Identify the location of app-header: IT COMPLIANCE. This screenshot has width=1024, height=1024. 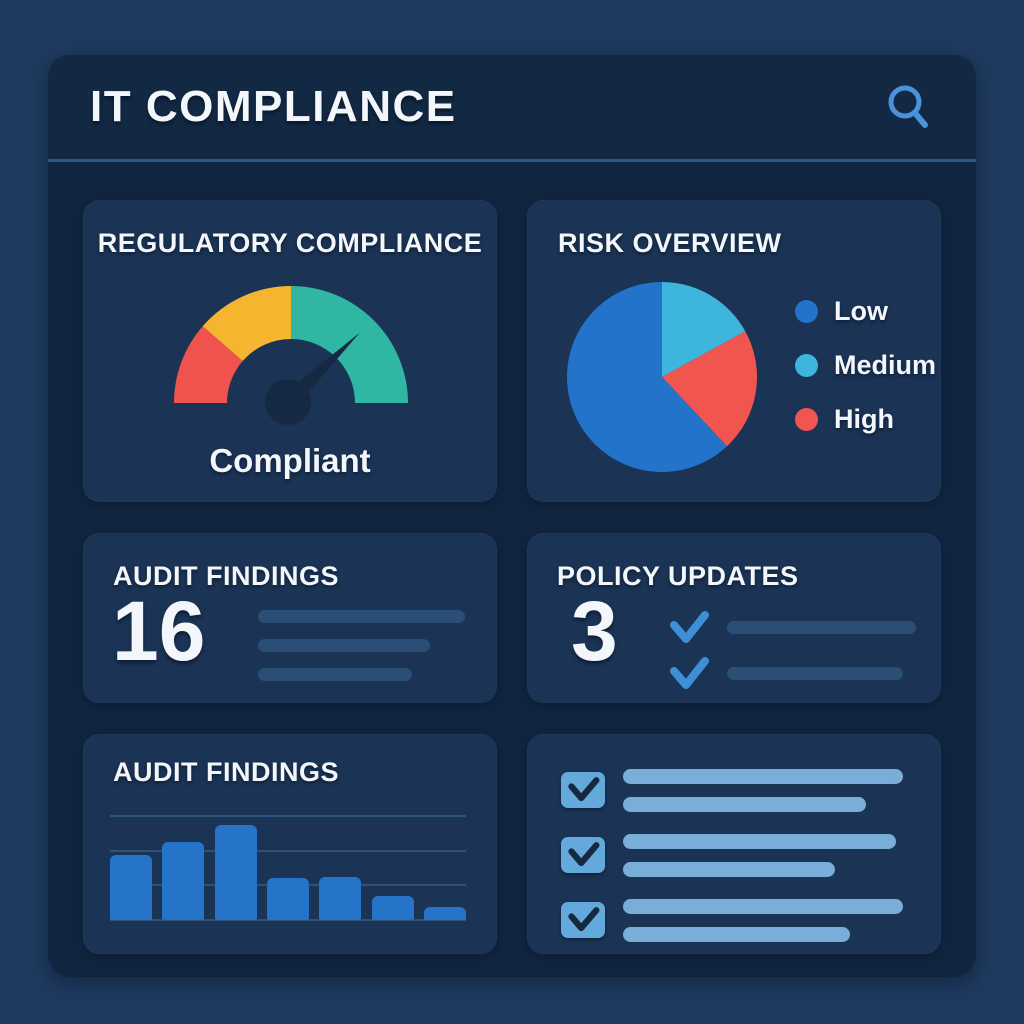
(512, 108).